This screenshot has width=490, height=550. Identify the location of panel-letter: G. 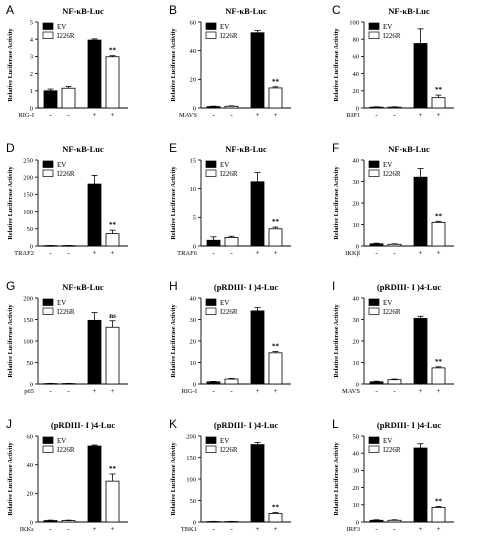
(10, 286).